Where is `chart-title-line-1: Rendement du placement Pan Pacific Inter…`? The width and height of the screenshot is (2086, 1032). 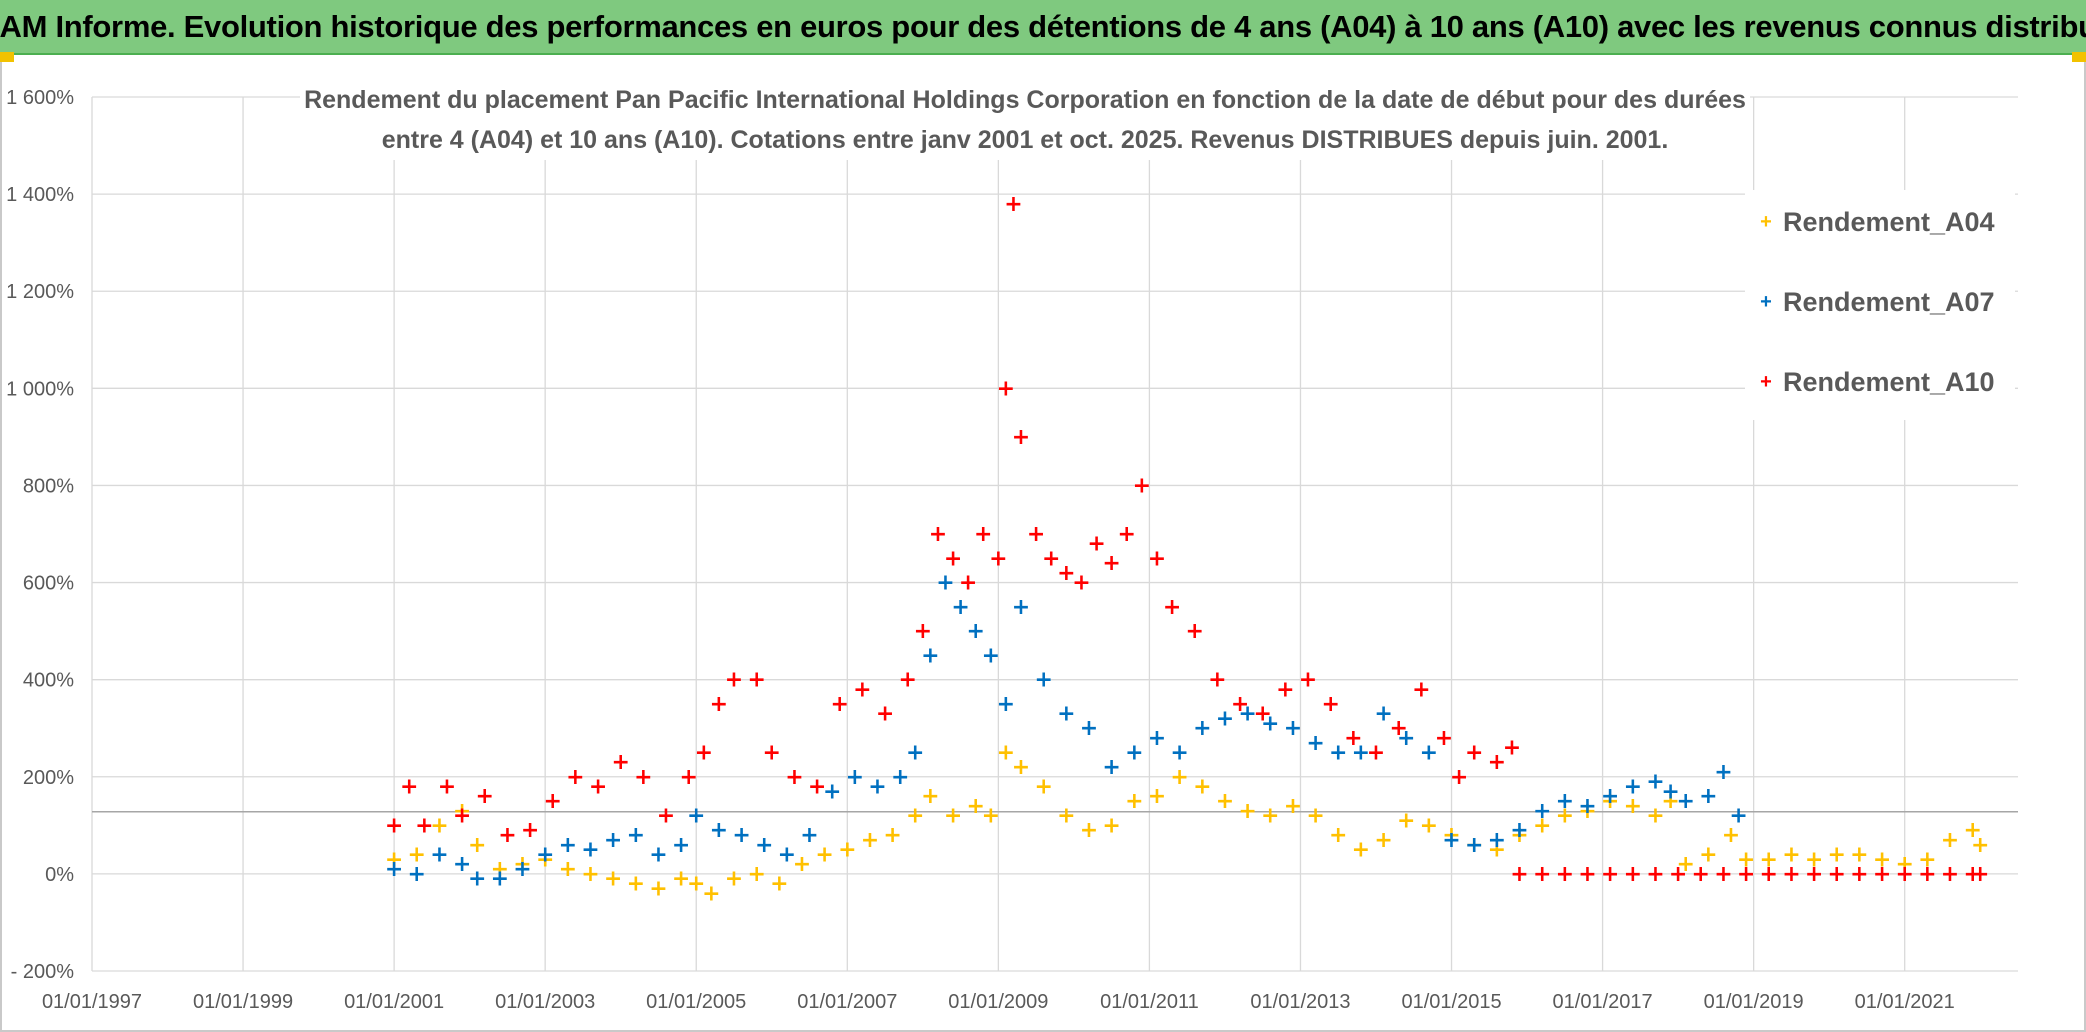
chart-title-line-1: Rendement du placement Pan Pacific Inter… is located at coordinates (1025, 100).